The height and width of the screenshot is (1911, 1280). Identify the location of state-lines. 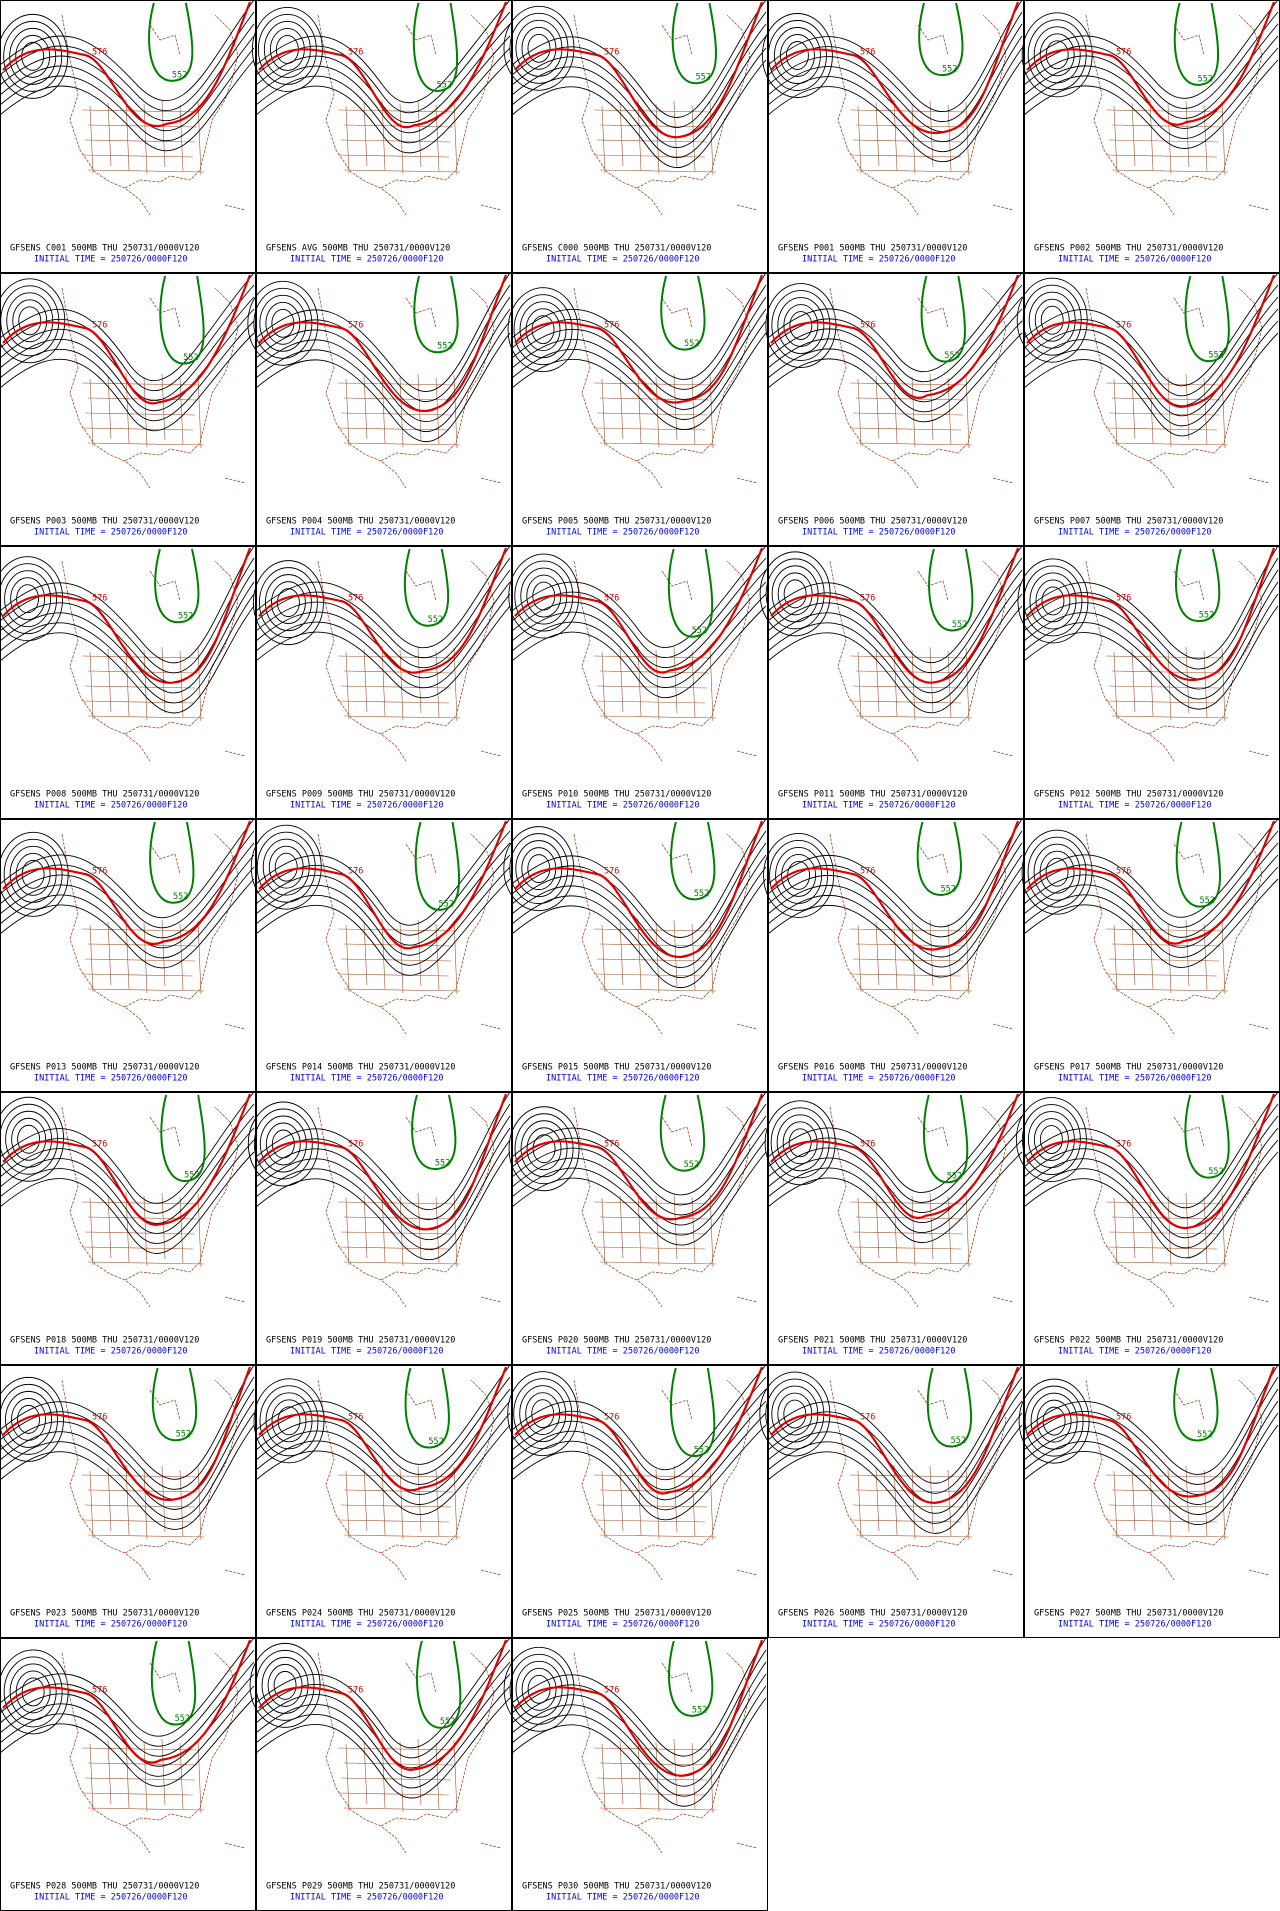
(911, 137).